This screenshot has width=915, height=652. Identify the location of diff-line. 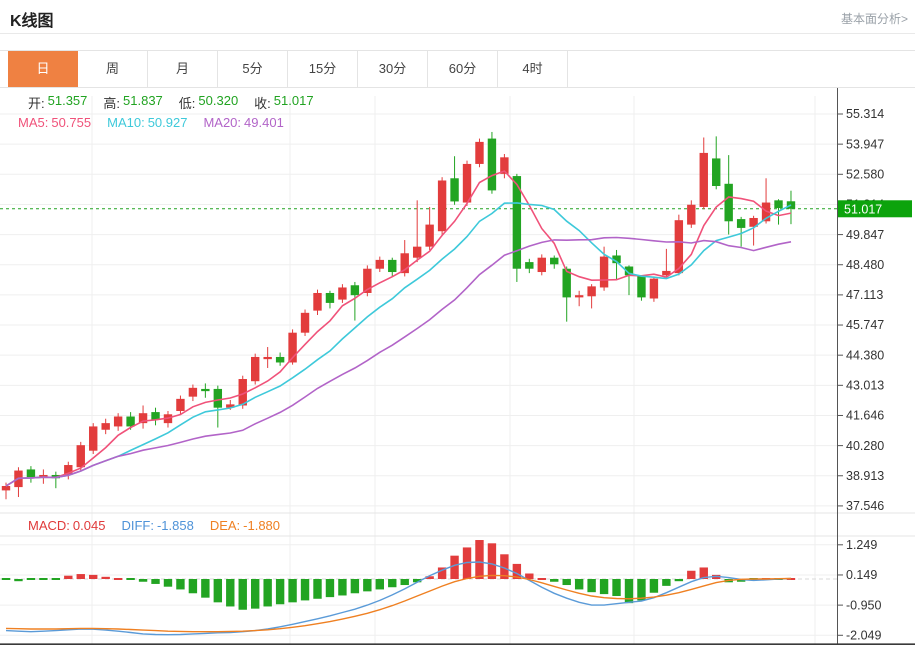
(398, 598).